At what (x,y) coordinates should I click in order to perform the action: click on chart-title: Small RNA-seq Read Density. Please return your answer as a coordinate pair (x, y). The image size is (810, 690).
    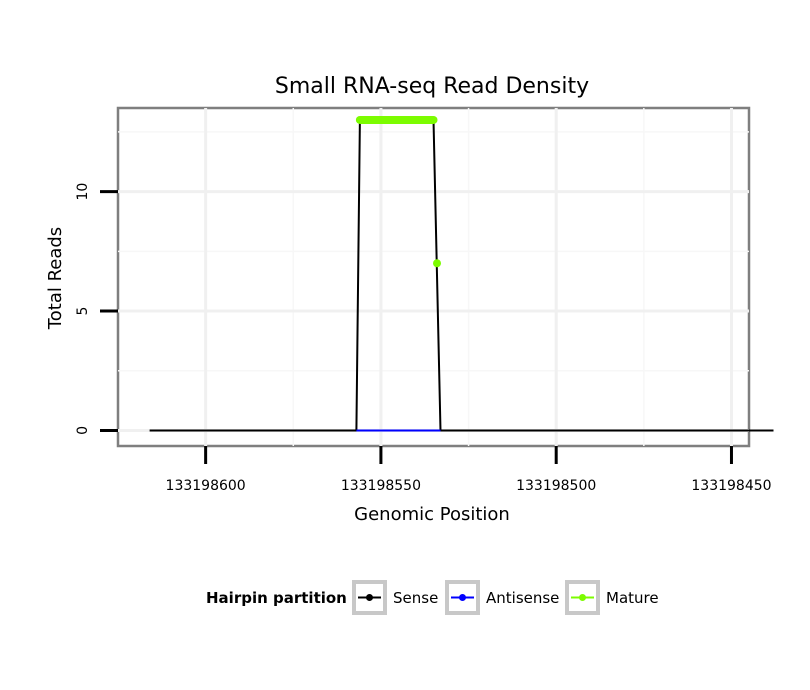
    Looking at the image, I should click on (432, 86).